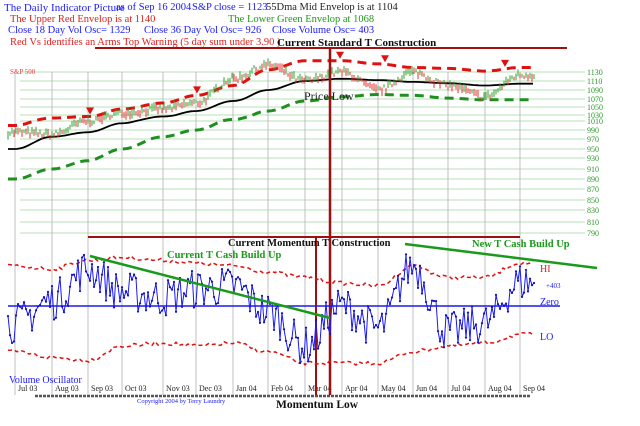 The image size is (640, 426). Describe the element at coordinates (282, 388) in the screenshot. I see `month-label: Feb 04` at that location.